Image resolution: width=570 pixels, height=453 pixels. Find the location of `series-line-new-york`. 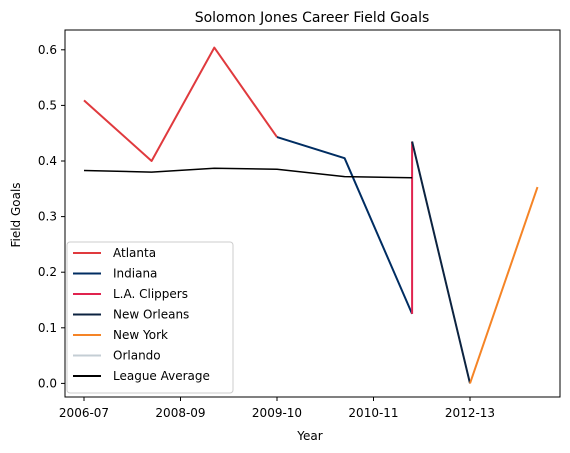

series-line-new-york is located at coordinates (504, 285).